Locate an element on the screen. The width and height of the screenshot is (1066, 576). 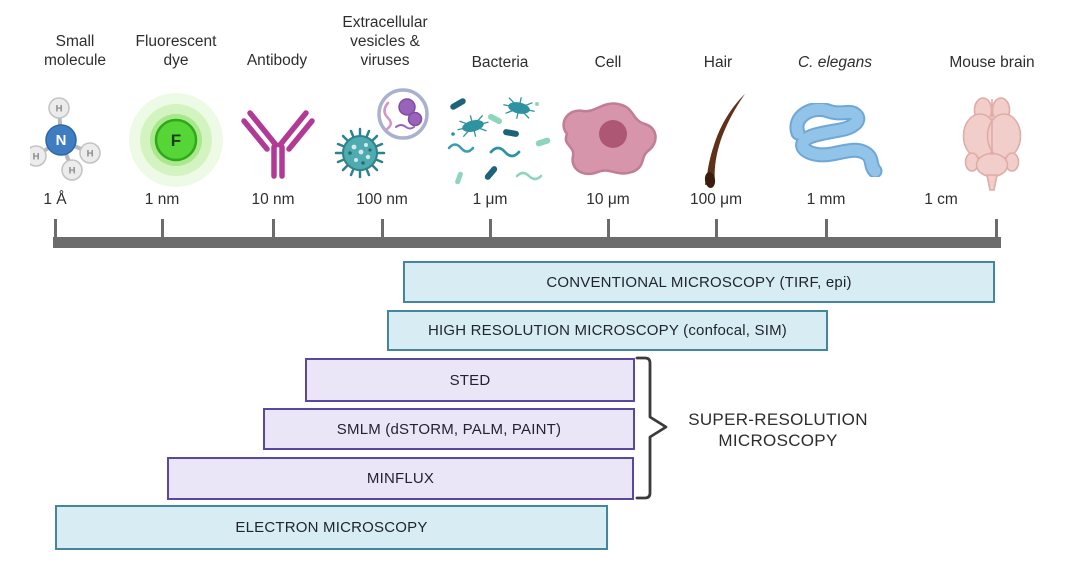
bar-electron-microscopy: ELECTRON MICROSCOPY is located at coordinates (331, 527).